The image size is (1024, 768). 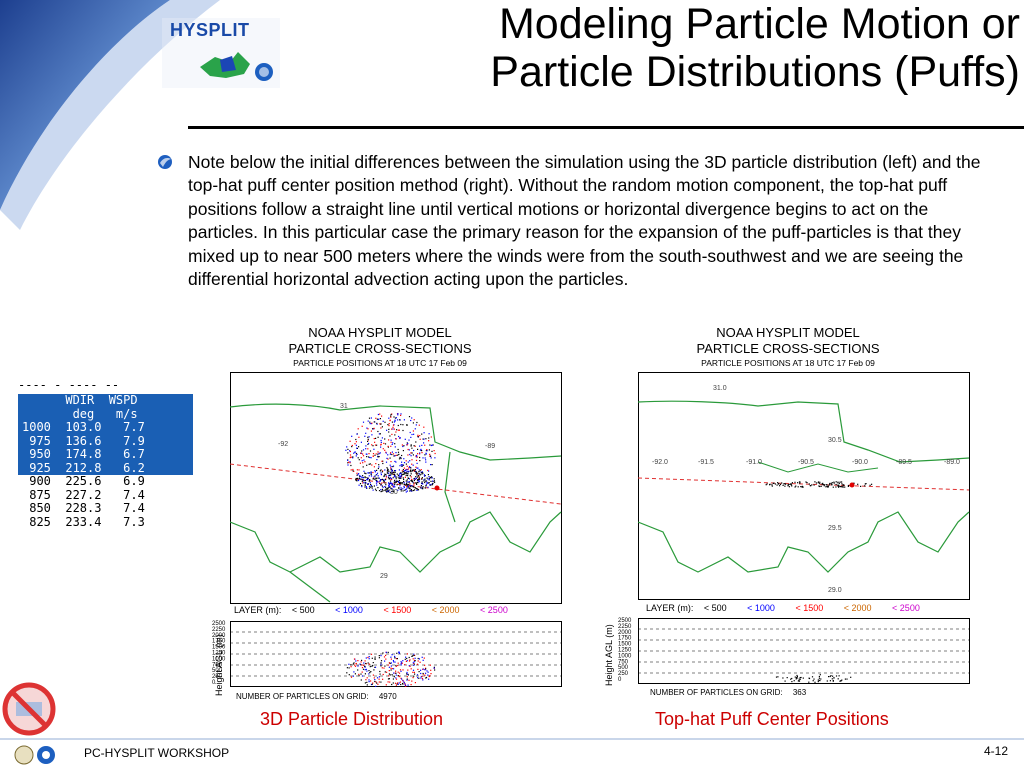 I want to click on y-tick-label: 1000, so click(x=219, y=659).